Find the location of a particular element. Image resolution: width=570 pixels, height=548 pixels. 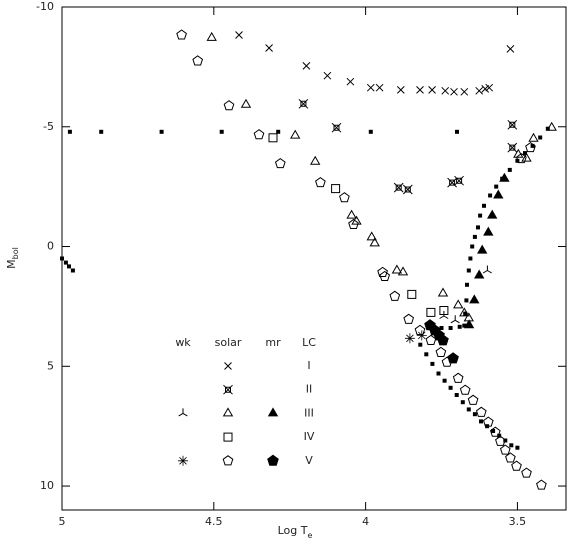

x-tick-label: 5 is located at coordinates (62, 521).